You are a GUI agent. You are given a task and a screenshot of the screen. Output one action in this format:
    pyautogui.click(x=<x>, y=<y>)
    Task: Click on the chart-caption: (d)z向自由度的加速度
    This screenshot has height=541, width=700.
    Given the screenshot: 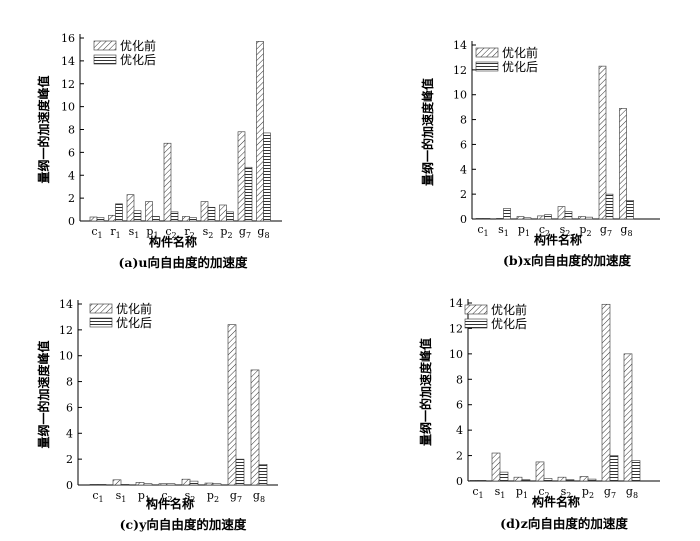 What is the action you would take?
    pyautogui.click(x=564, y=523)
    